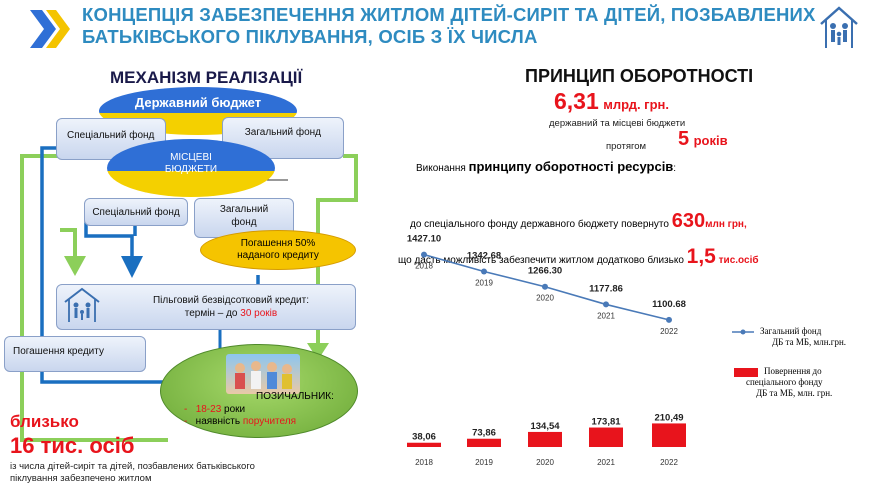  Describe the element at coordinates (120, 265) in the screenshot. I see `blue-connector-outer` at that location.